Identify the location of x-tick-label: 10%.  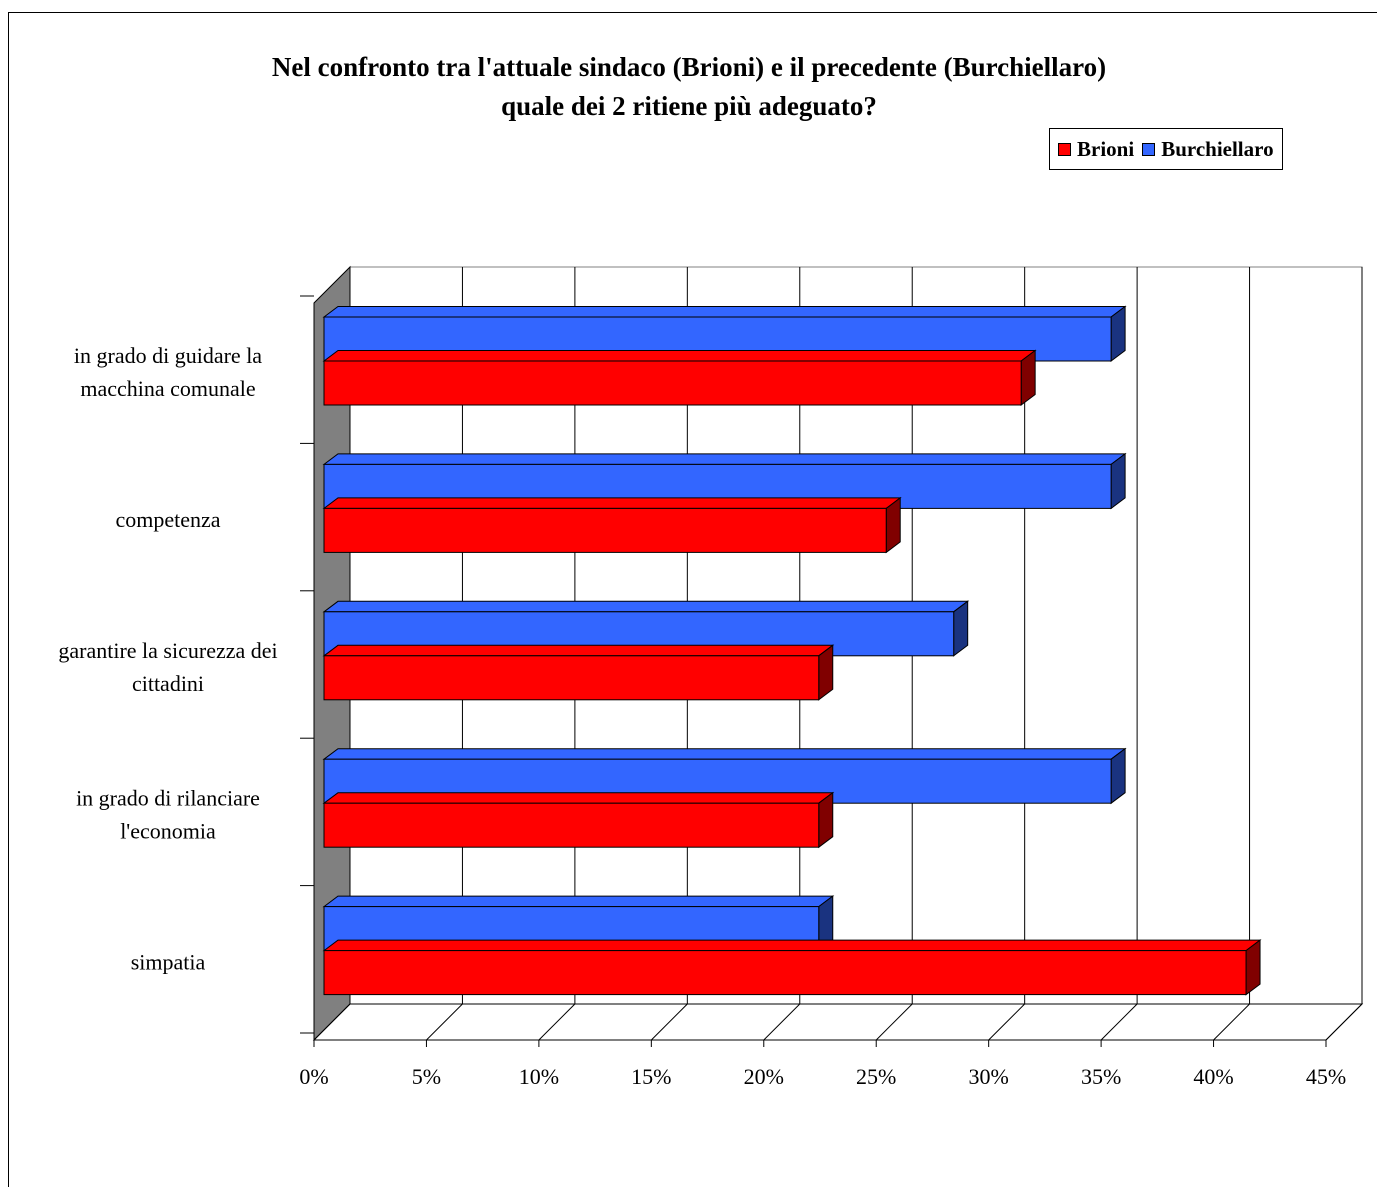
(539, 1076).